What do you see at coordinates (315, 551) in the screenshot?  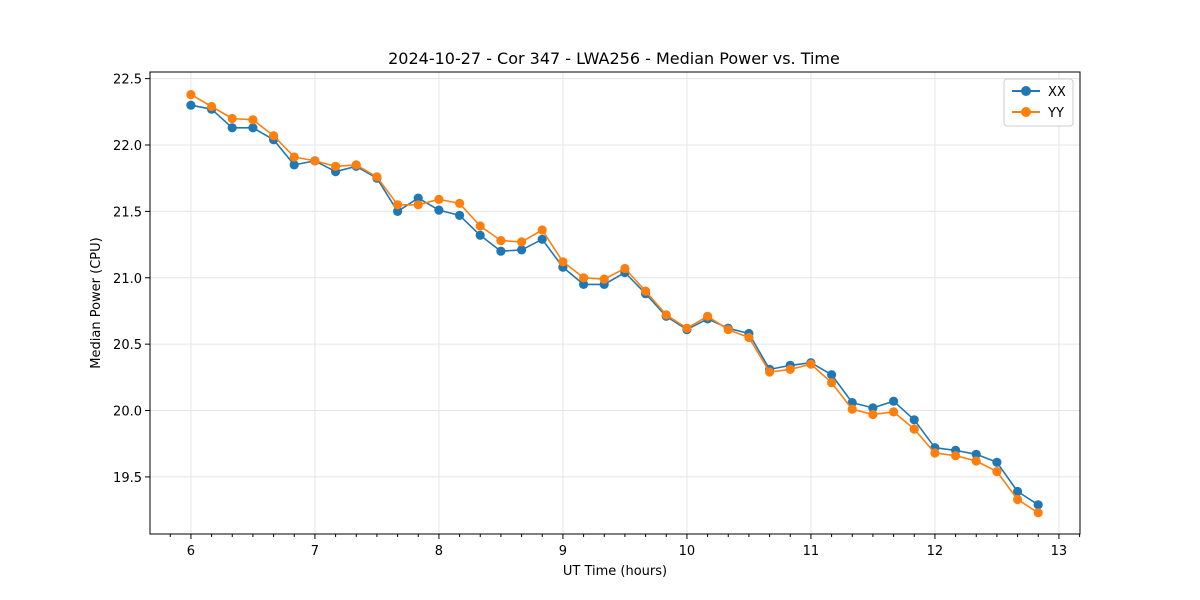 I see `x-tick-label: 7` at bounding box center [315, 551].